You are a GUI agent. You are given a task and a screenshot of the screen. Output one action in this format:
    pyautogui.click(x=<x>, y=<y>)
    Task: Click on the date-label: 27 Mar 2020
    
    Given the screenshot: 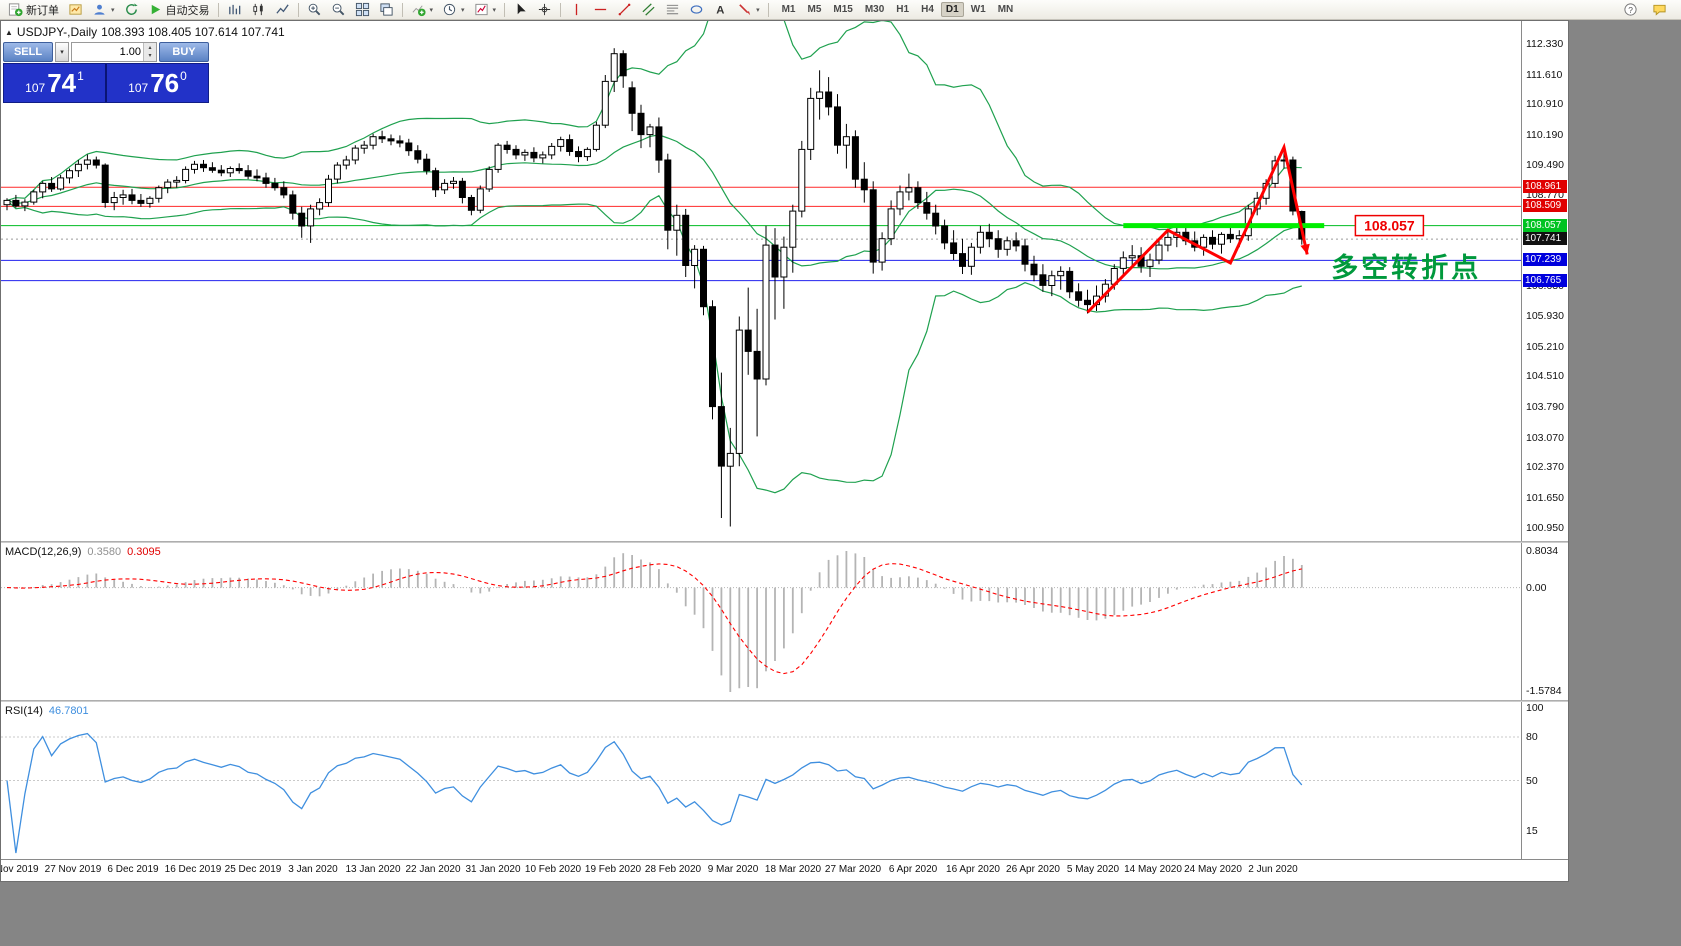 What is the action you would take?
    pyautogui.click(x=853, y=869)
    